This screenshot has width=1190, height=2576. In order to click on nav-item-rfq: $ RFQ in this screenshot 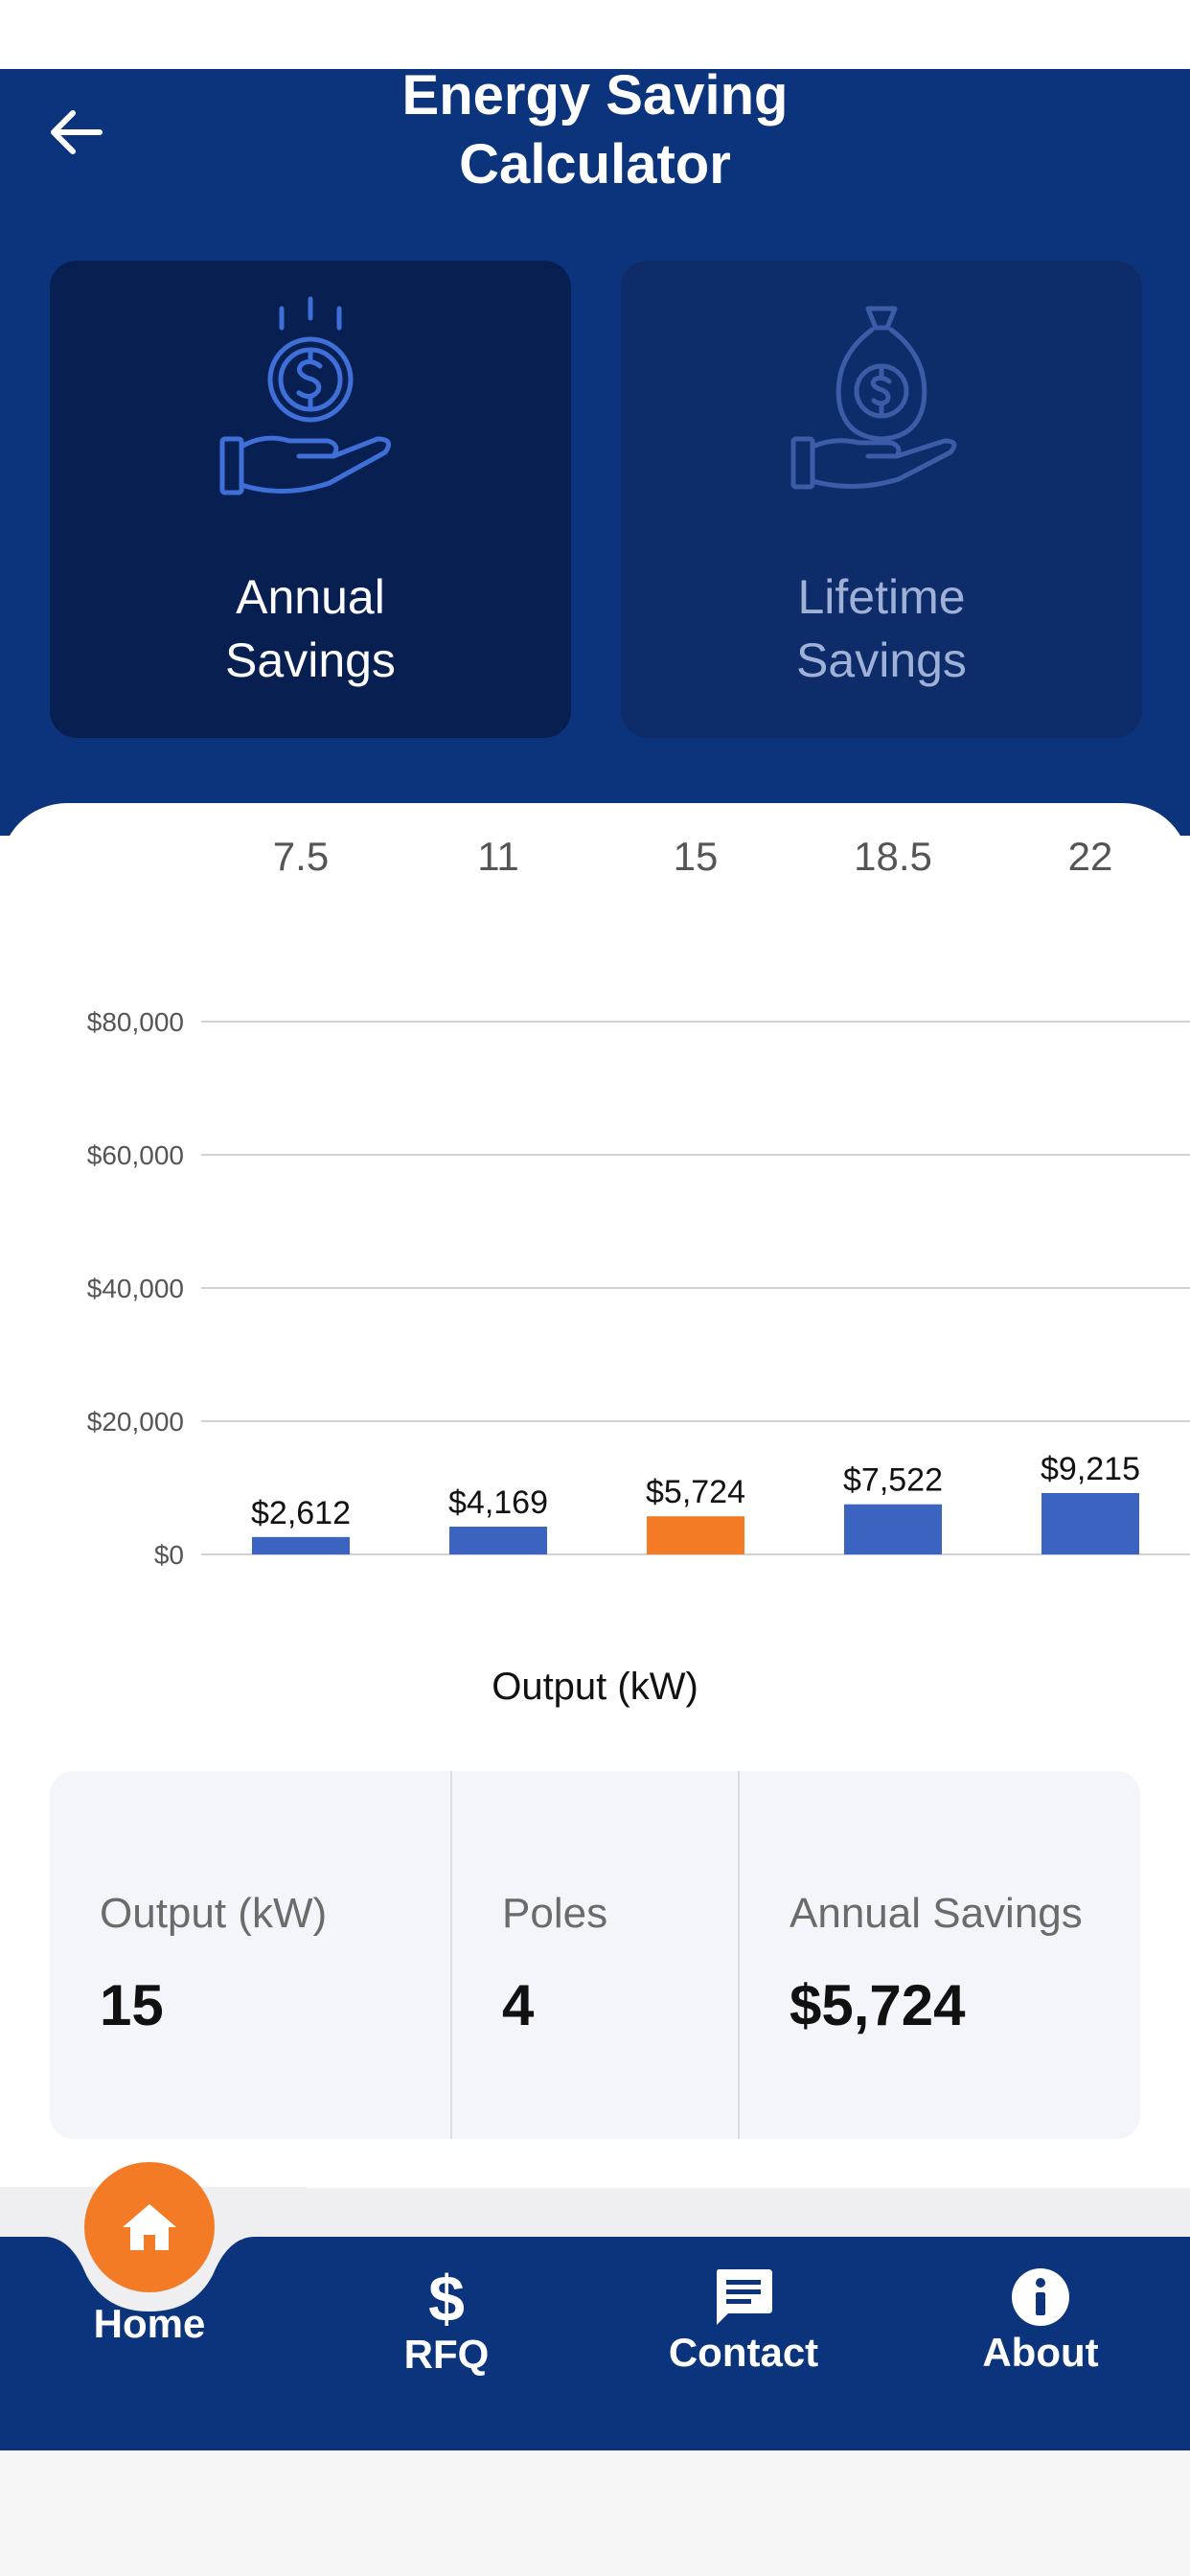, I will do `click(447, 2321)`.